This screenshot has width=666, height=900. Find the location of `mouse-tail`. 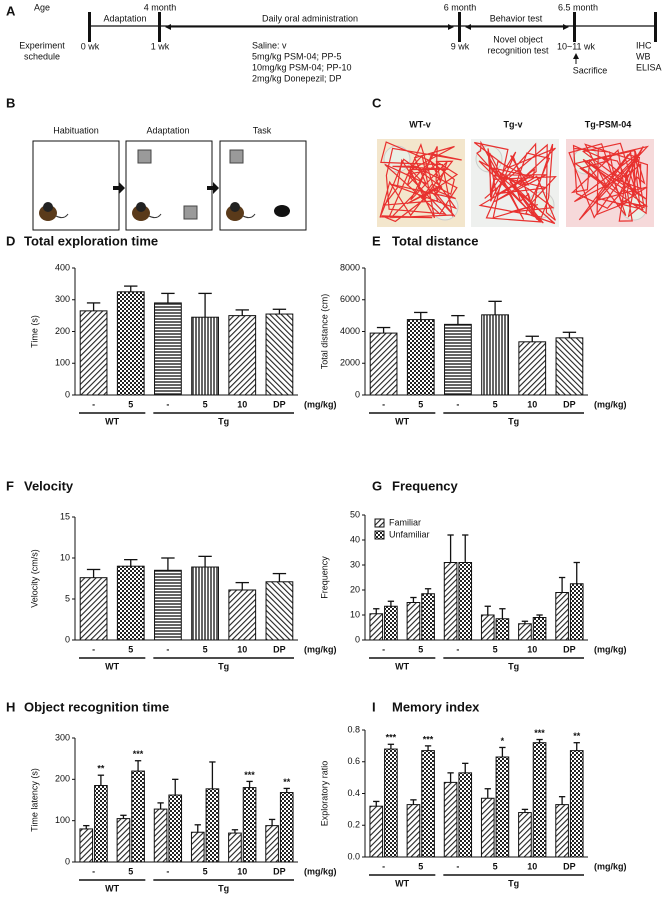

mouse-tail is located at coordinates (249, 216).